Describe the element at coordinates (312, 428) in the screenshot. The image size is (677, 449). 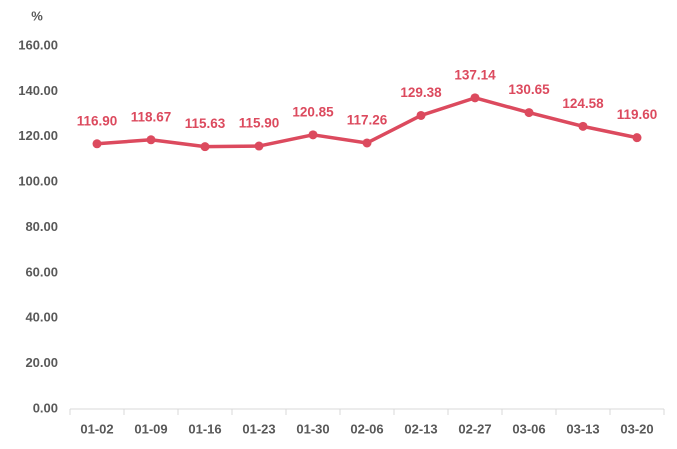
I see `x-tick-label: 01-30` at that location.